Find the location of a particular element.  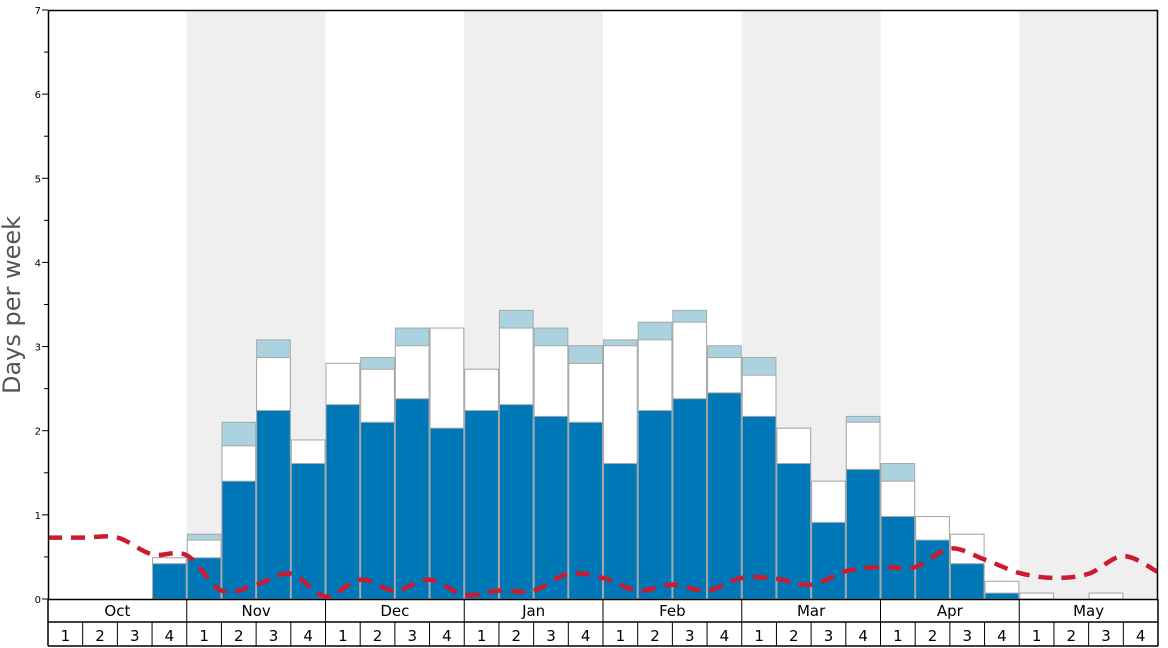

average-line-path is located at coordinates (603, 566).